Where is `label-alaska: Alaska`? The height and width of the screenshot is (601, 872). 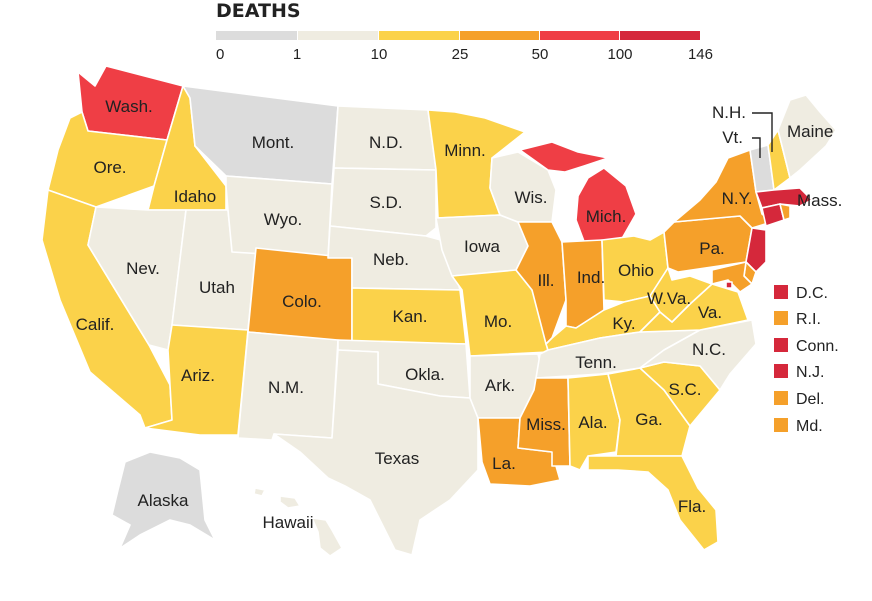
label-alaska: Alaska is located at coordinates (163, 500).